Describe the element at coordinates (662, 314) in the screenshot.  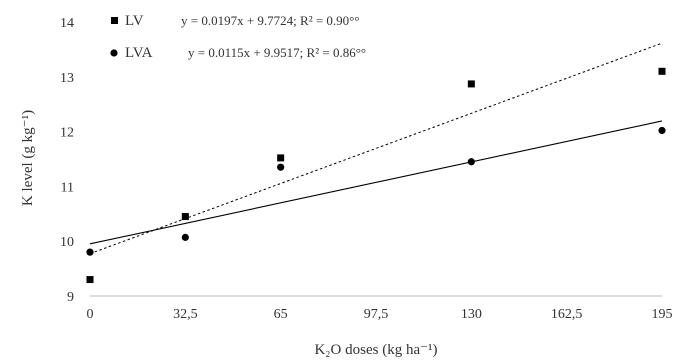
I see `x-tick-label: 195` at that location.